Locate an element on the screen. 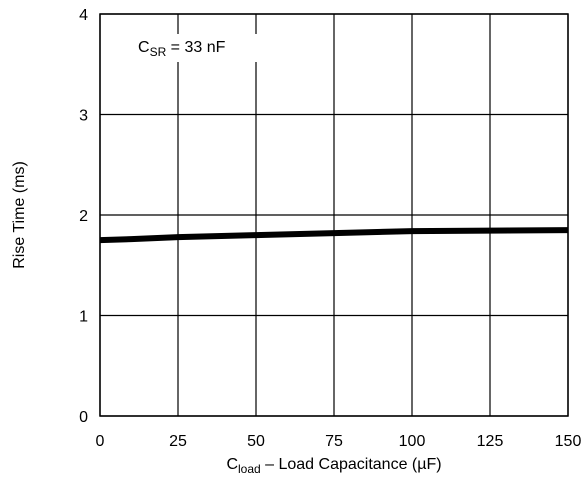  x-axis-title-subscript: load is located at coordinates (249, 469).